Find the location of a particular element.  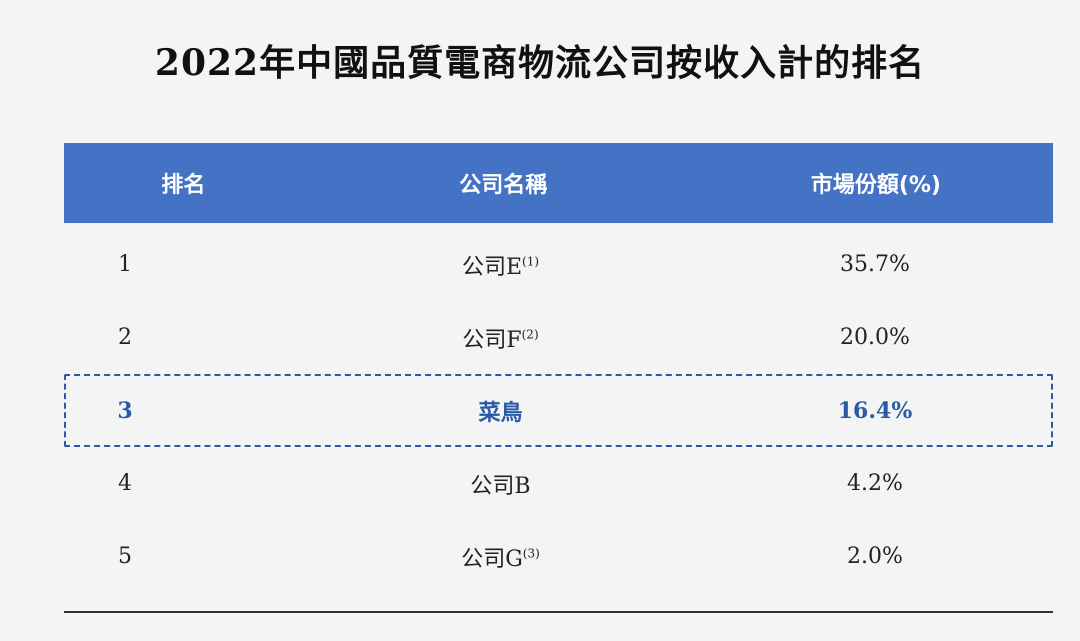

table-row: 5 公司G(3) 2.0% is located at coordinates (558, 556).